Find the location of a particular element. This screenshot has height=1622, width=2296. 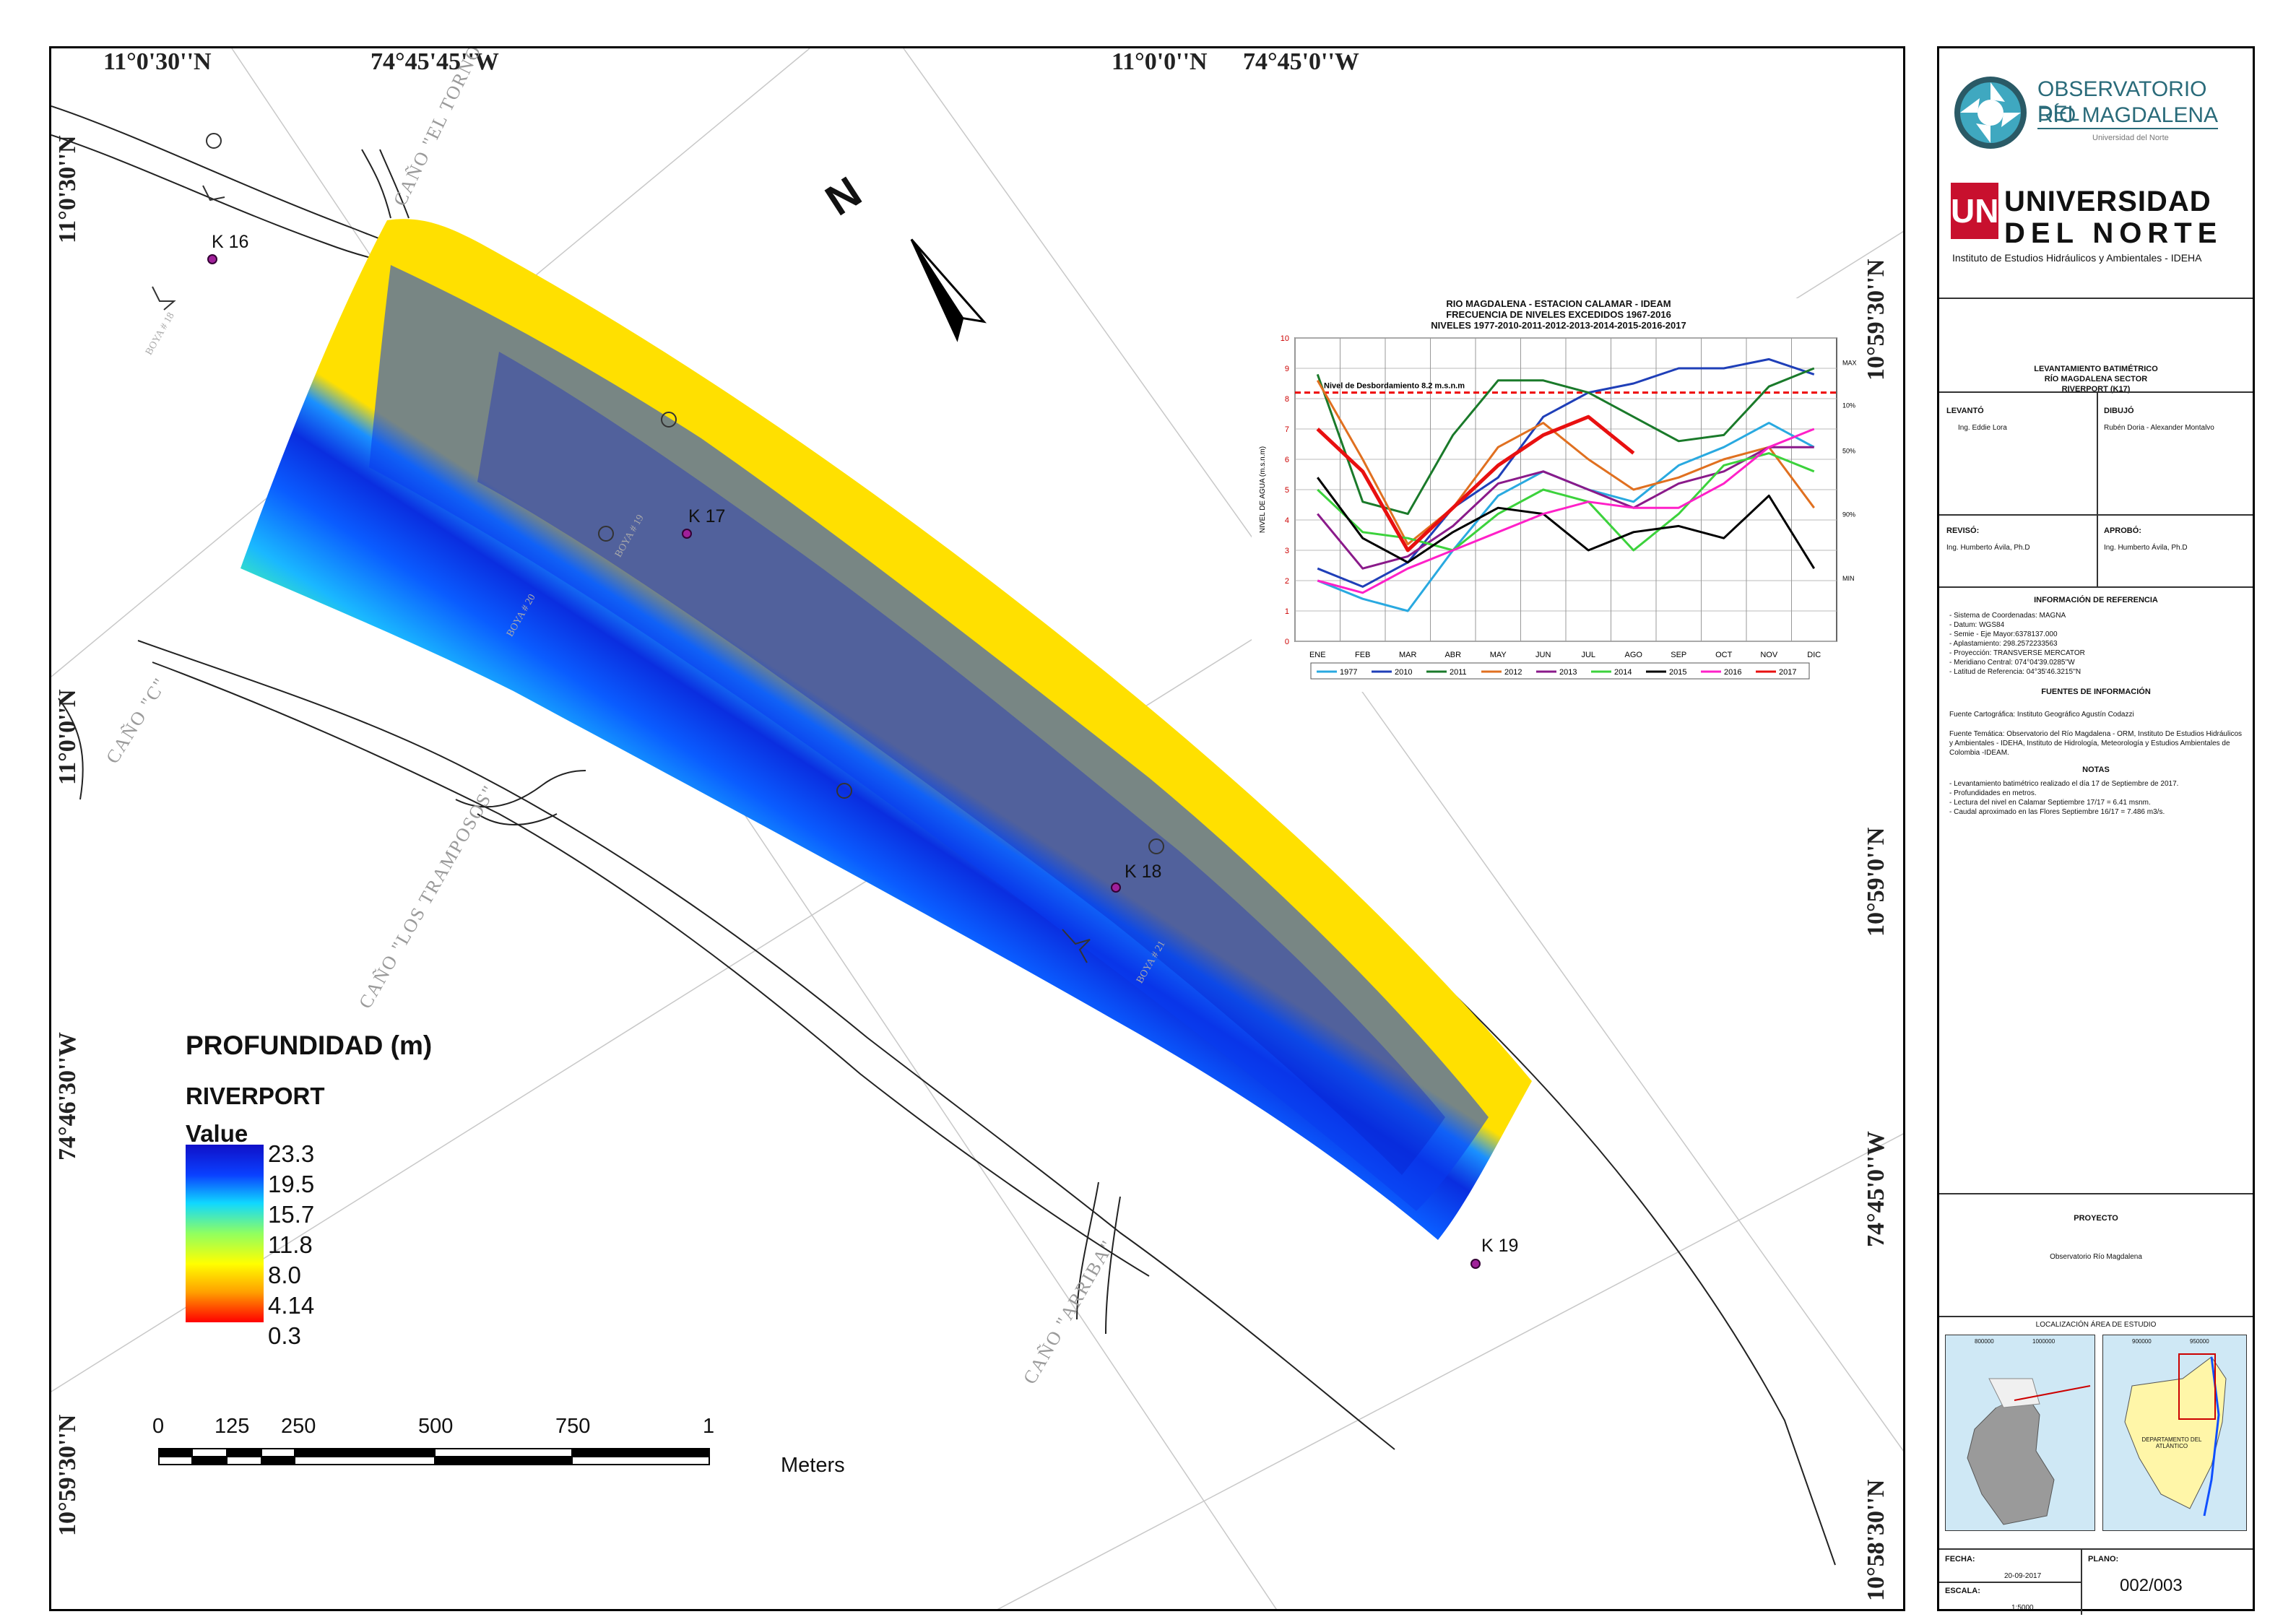

x-tick-label: JUL is located at coordinates (1588, 655).